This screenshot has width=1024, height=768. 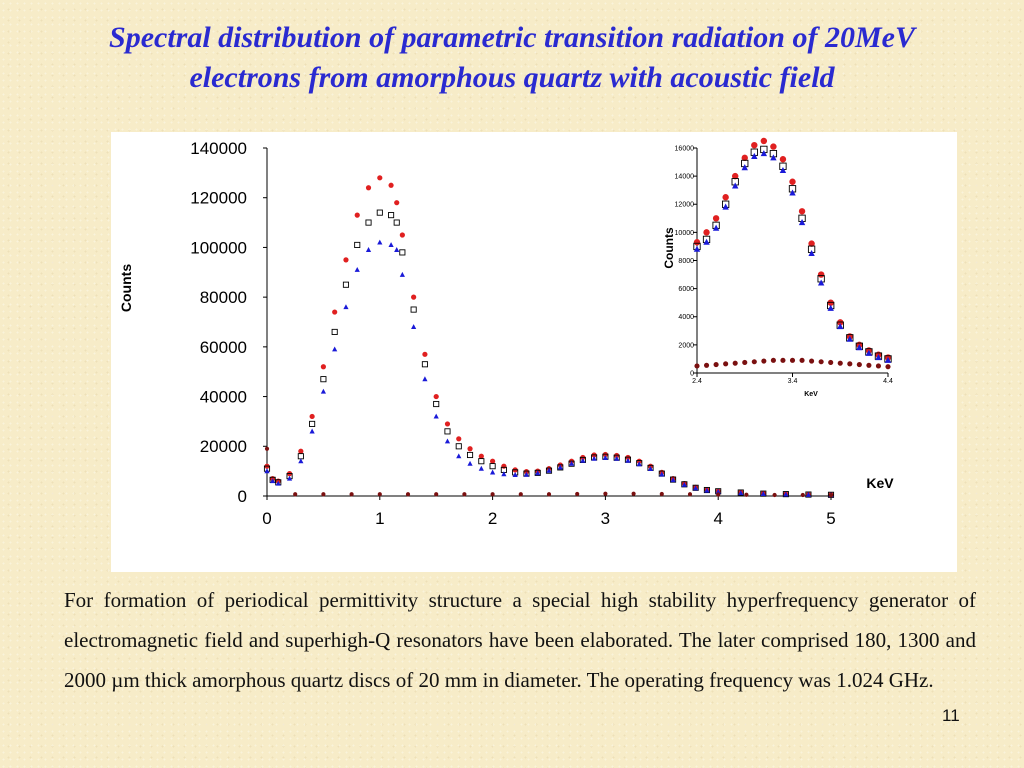 What do you see at coordinates (830, 518) in the screenshot?
I see `main-x-tick-label: 5` at bounding box center [830, 518].